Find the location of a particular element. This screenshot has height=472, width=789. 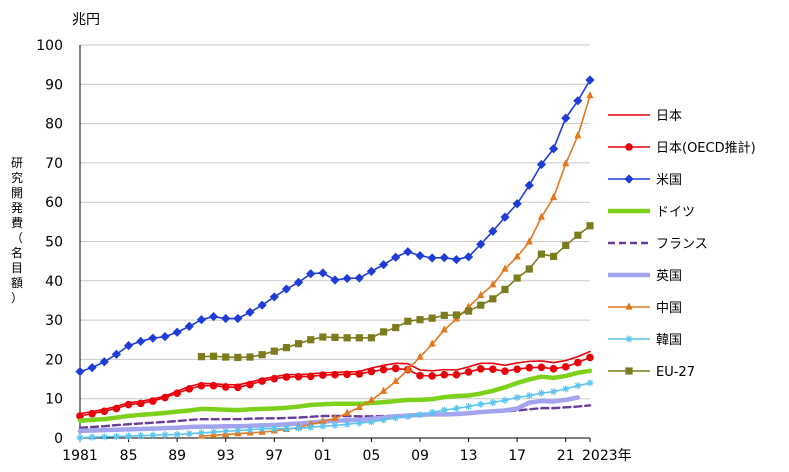

y-tick-label: 0 is located at coordinates (58, 439).